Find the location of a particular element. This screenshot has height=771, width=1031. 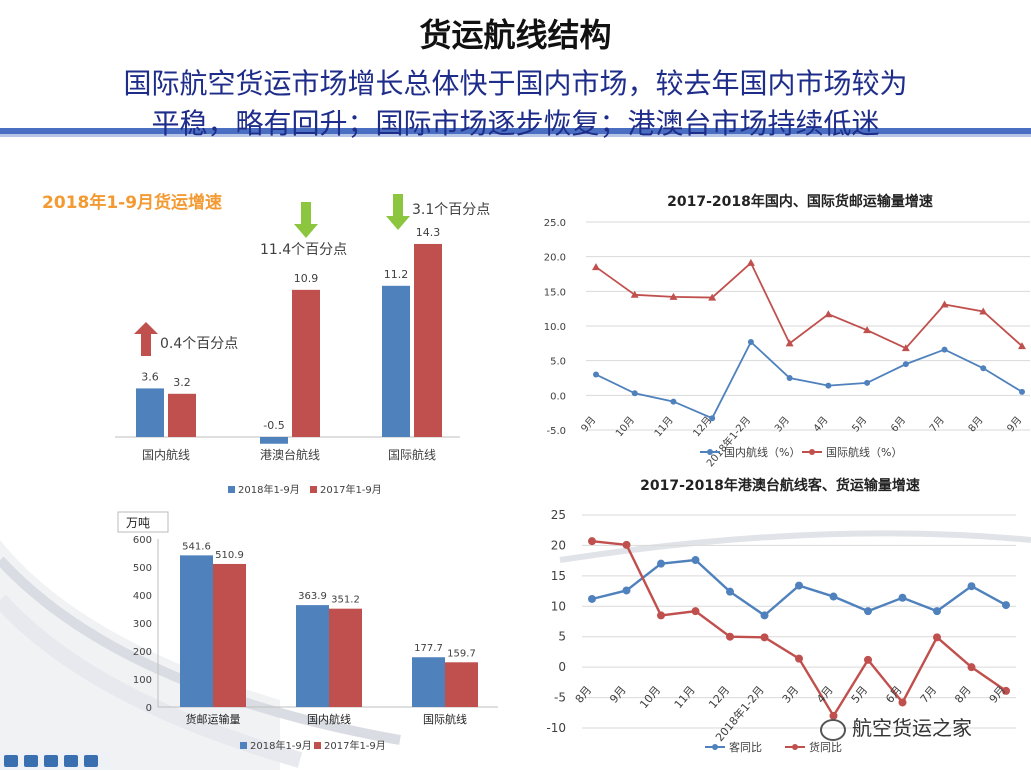

y-tick-label: -5 is located at coordinates (560, 698).